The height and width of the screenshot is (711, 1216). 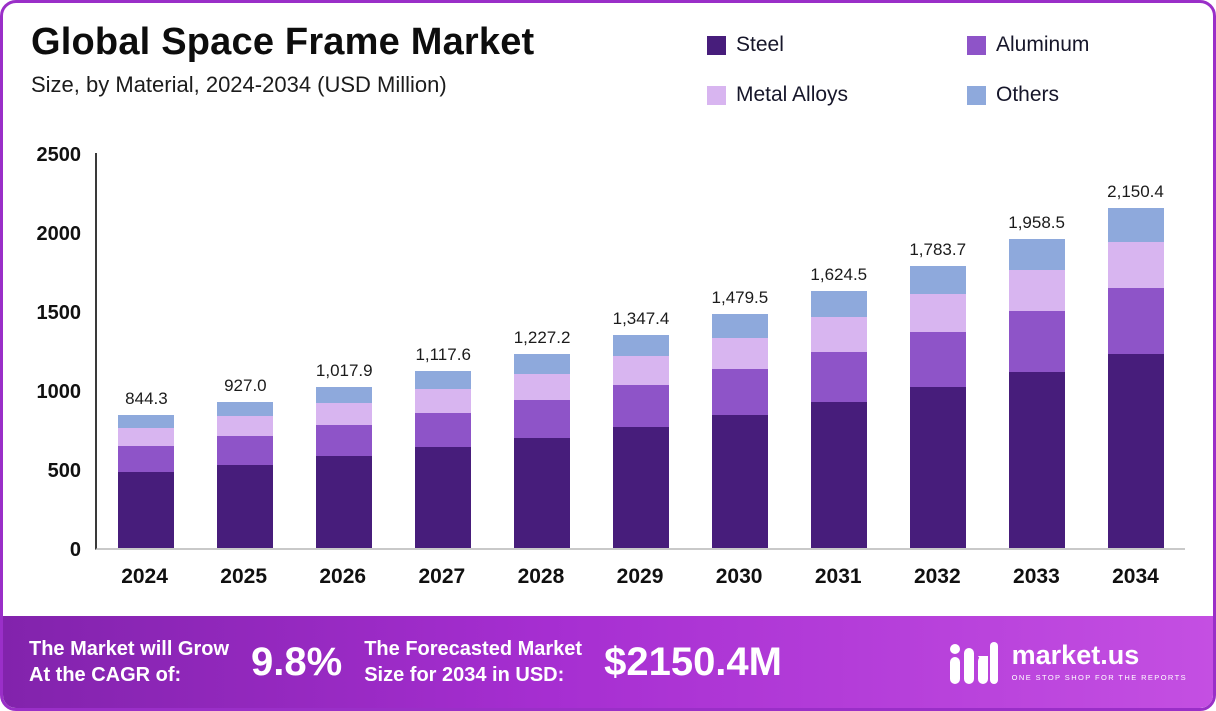 I want to click on brand-logo: market.us One Stop Shop For The Reports, so click(x=1067, y=662).